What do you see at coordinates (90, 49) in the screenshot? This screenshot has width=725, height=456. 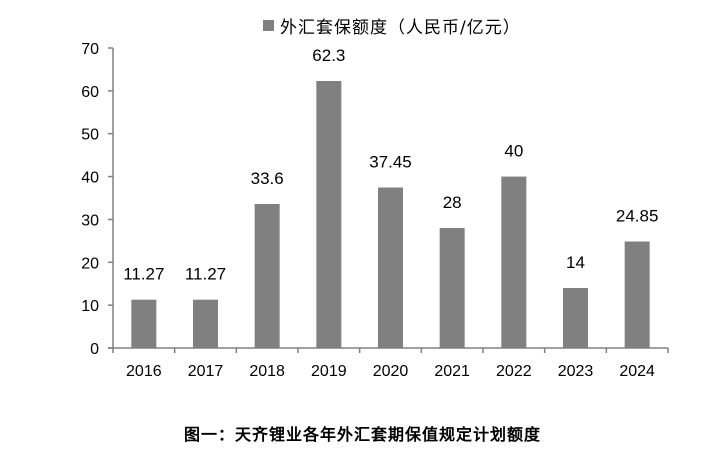 I see `y-tick-label: 70` at bounding box center [90, 49].